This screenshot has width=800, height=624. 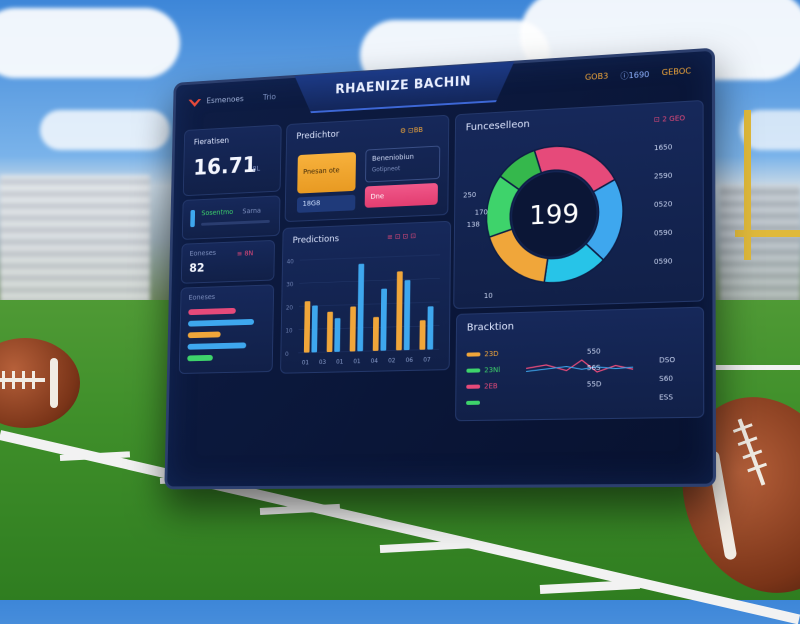 I want to click on stat-sub: 8L, so click(x=256, y=168).